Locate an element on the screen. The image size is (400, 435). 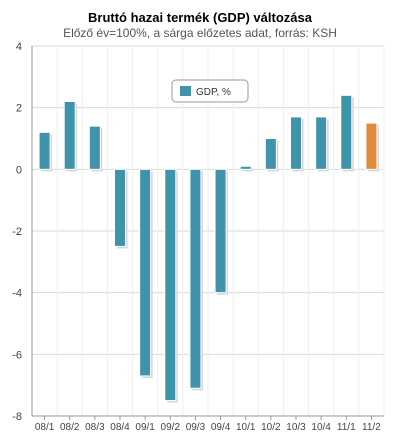
bar-09/3 is located at coordinates (195, 278).